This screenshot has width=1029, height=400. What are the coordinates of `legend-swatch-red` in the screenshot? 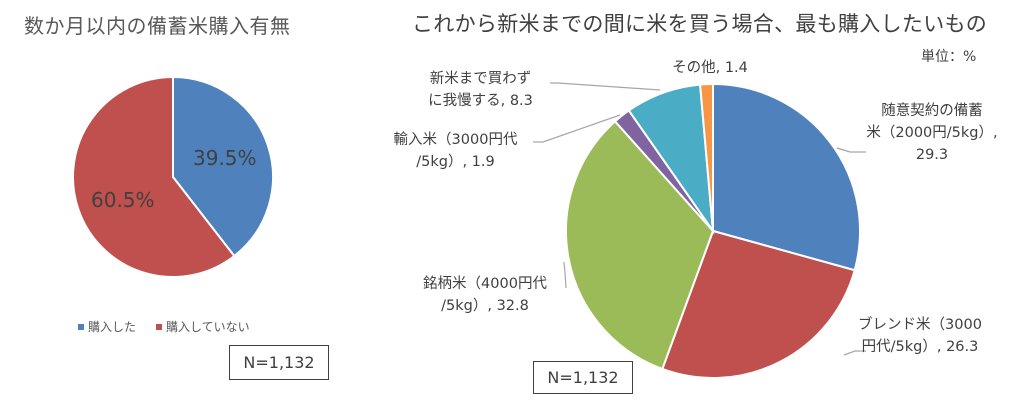 It's located at (159, 326).